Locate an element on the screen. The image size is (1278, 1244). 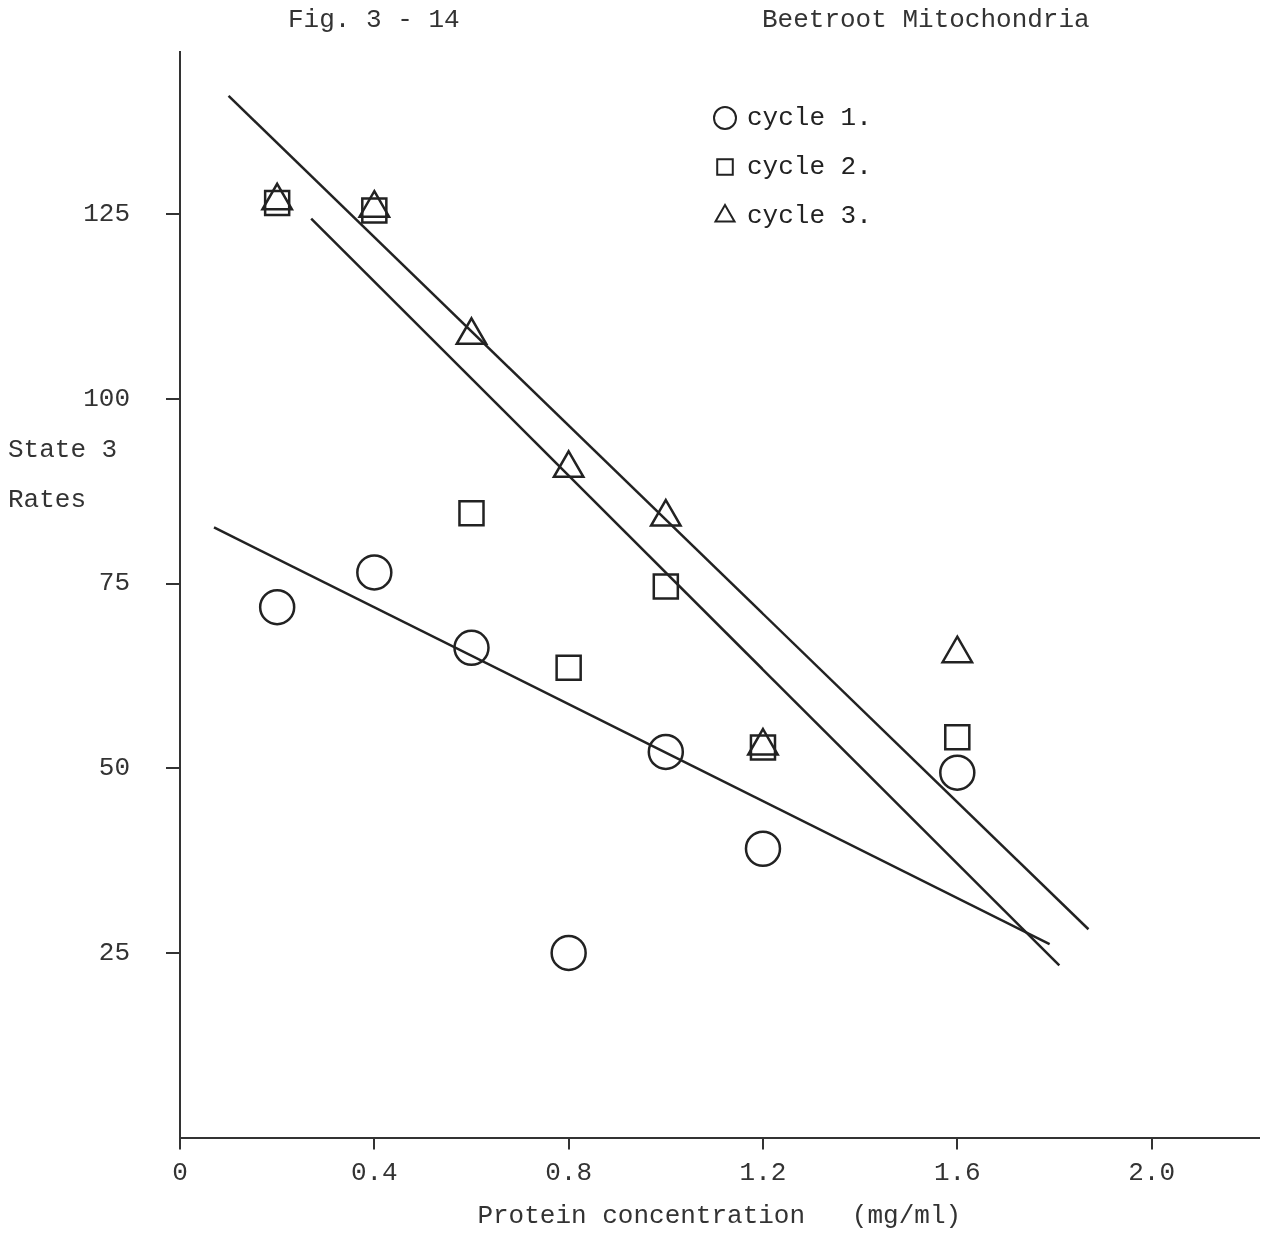
y-axis-title: State 3 Rates is located at coordinates (63, 475).